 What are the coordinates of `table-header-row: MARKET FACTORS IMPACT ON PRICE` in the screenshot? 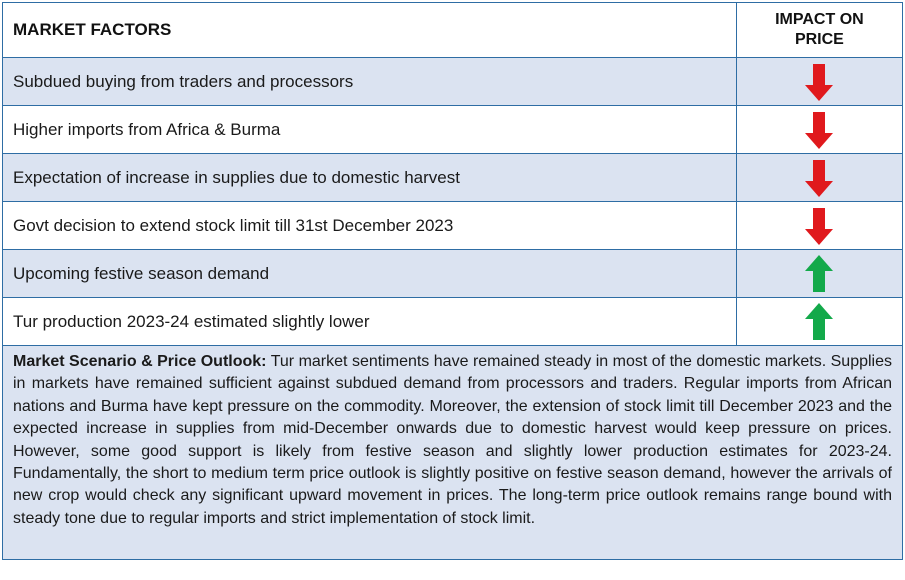 It's located at (453, 30).